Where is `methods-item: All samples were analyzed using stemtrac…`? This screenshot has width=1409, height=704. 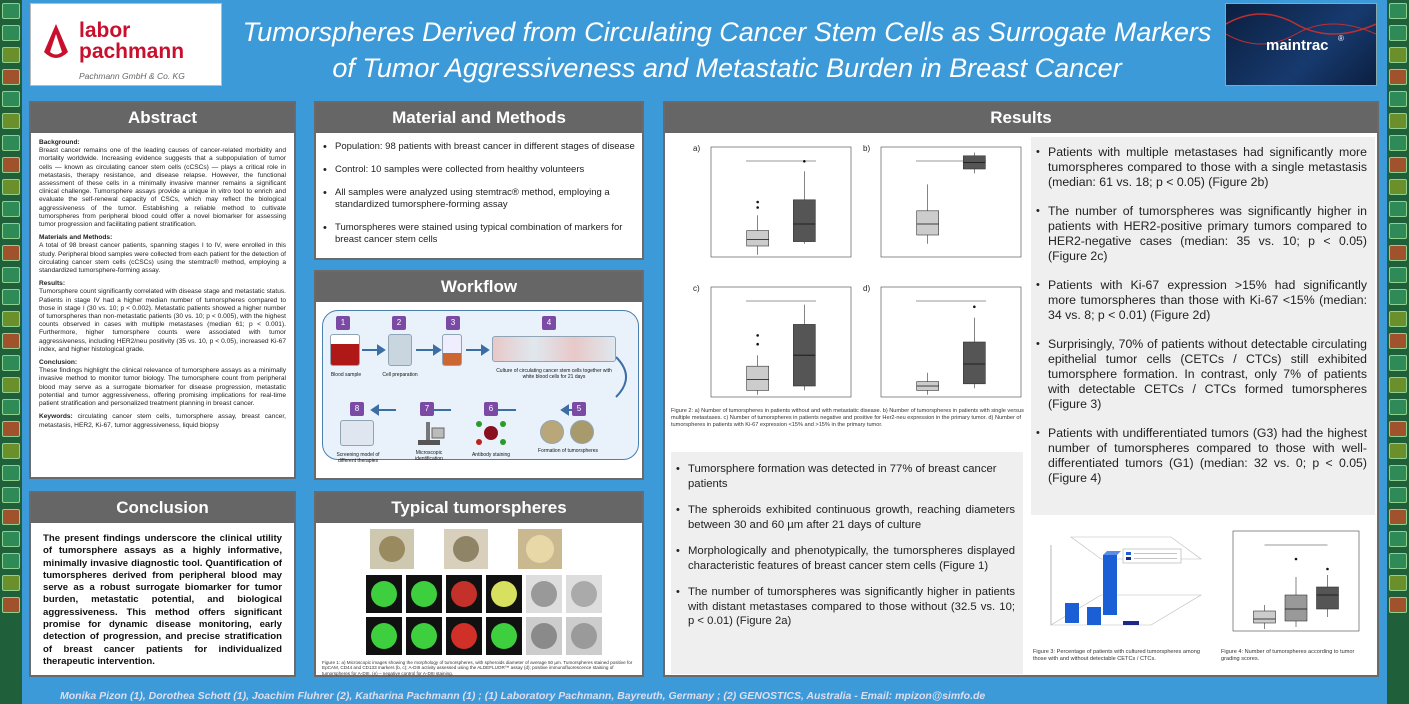 methods-item: All samples were analyzed using stemtrac… is located at coordinates (477, 199).